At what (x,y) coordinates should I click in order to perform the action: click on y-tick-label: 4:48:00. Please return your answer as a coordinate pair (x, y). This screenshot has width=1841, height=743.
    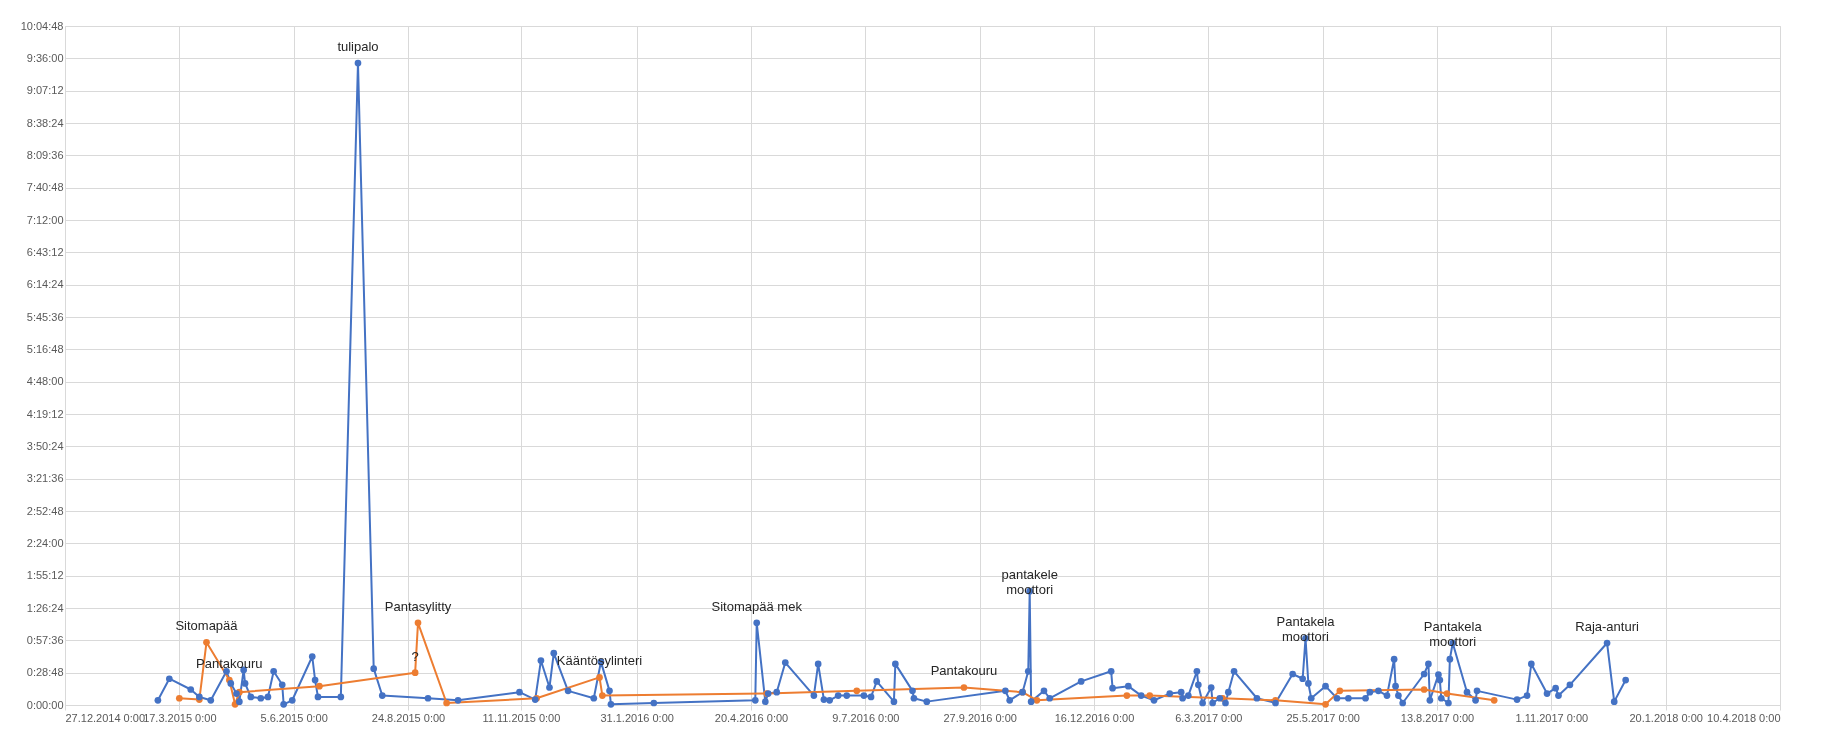
    Looking at the image, I should click on (45, 381).